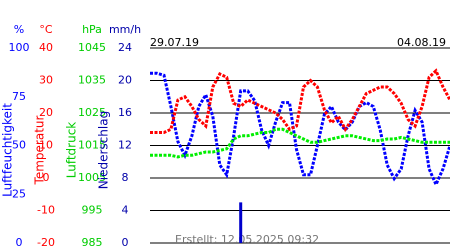 Image resolution: width=450 pixels, height=250 pixels. I want to click on y-tick-label: 25, so click(19, 193).